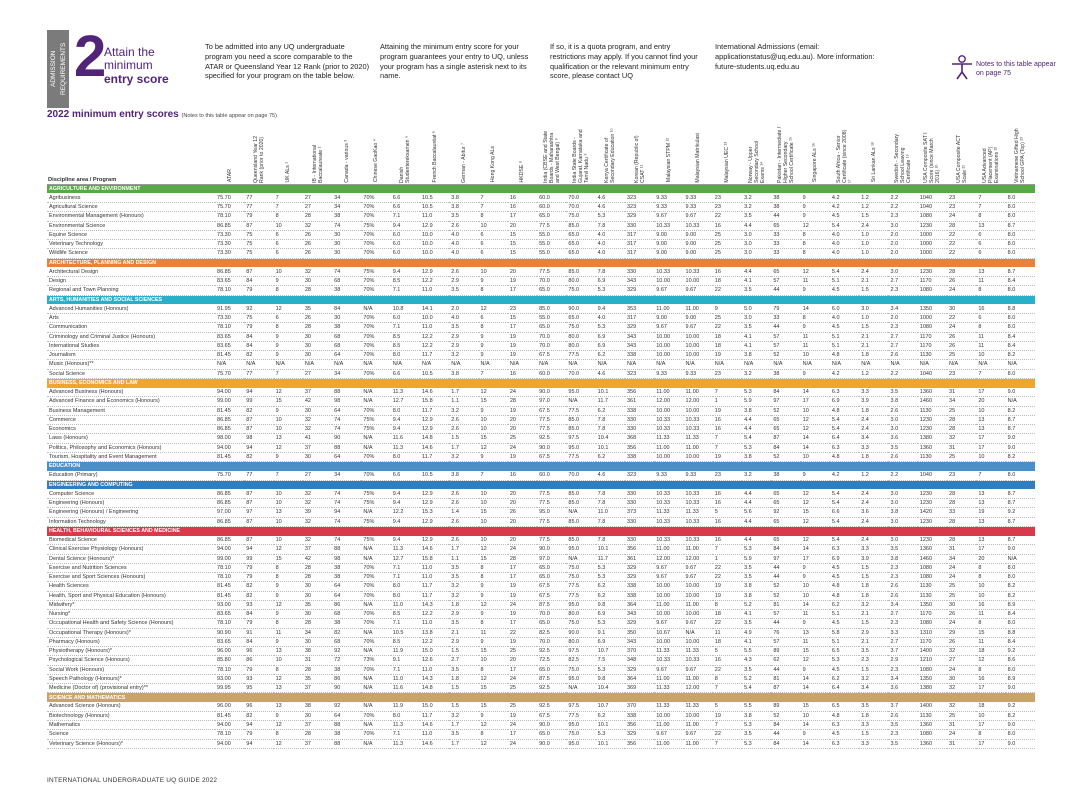 This screenshot has width=1080, height=791. What do you see at coordinates (698, 559) in the screenshot?
I see `score-cell: 12.00` at bounding box center [698, 559].